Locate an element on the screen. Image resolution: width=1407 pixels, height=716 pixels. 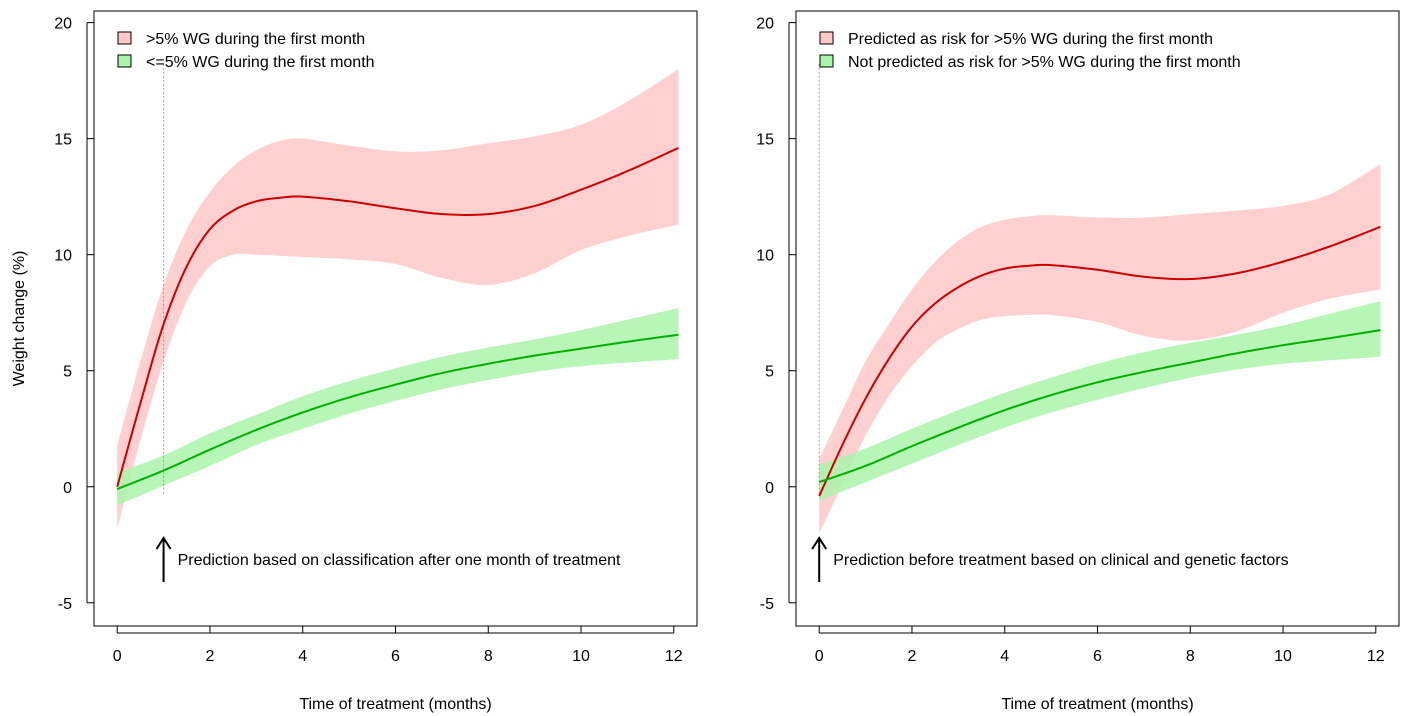
legend-label: >5% WG during the first month is located at coordinates (255, 39).